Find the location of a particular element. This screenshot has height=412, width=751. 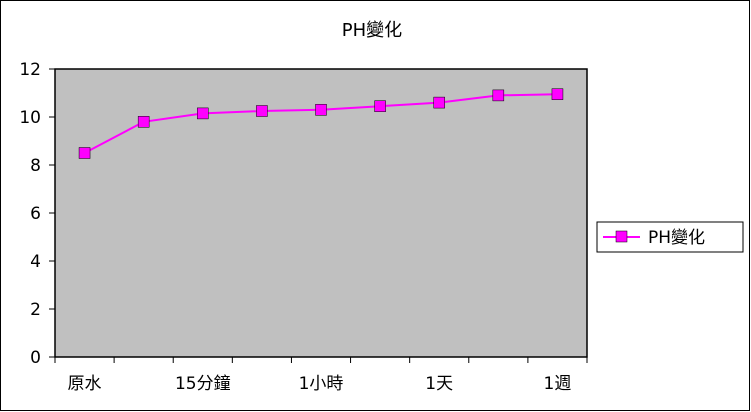

y-tick-label: 8 is located at coordinates (35, 166).